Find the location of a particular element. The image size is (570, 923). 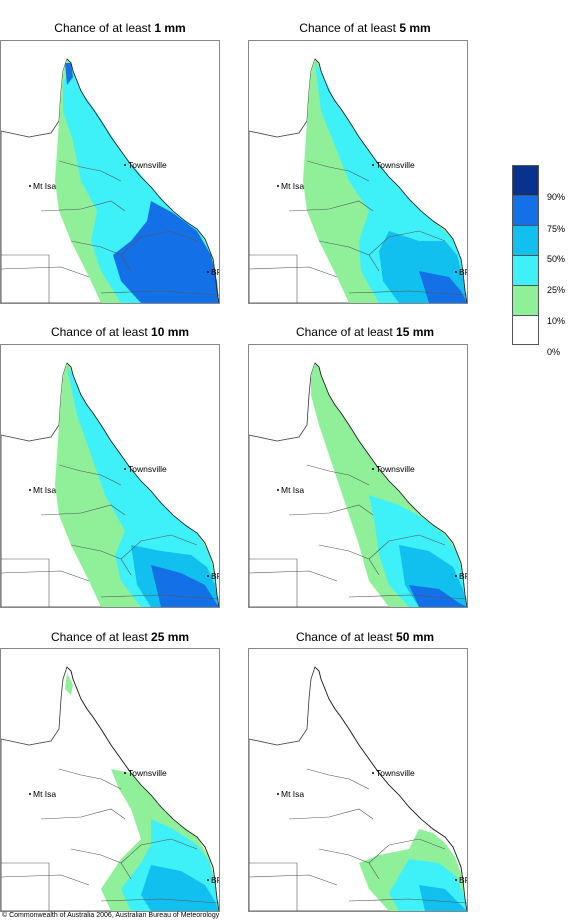

map-15mm: Townsville Mt Isa BRIS is located at coordinates (358, 476).